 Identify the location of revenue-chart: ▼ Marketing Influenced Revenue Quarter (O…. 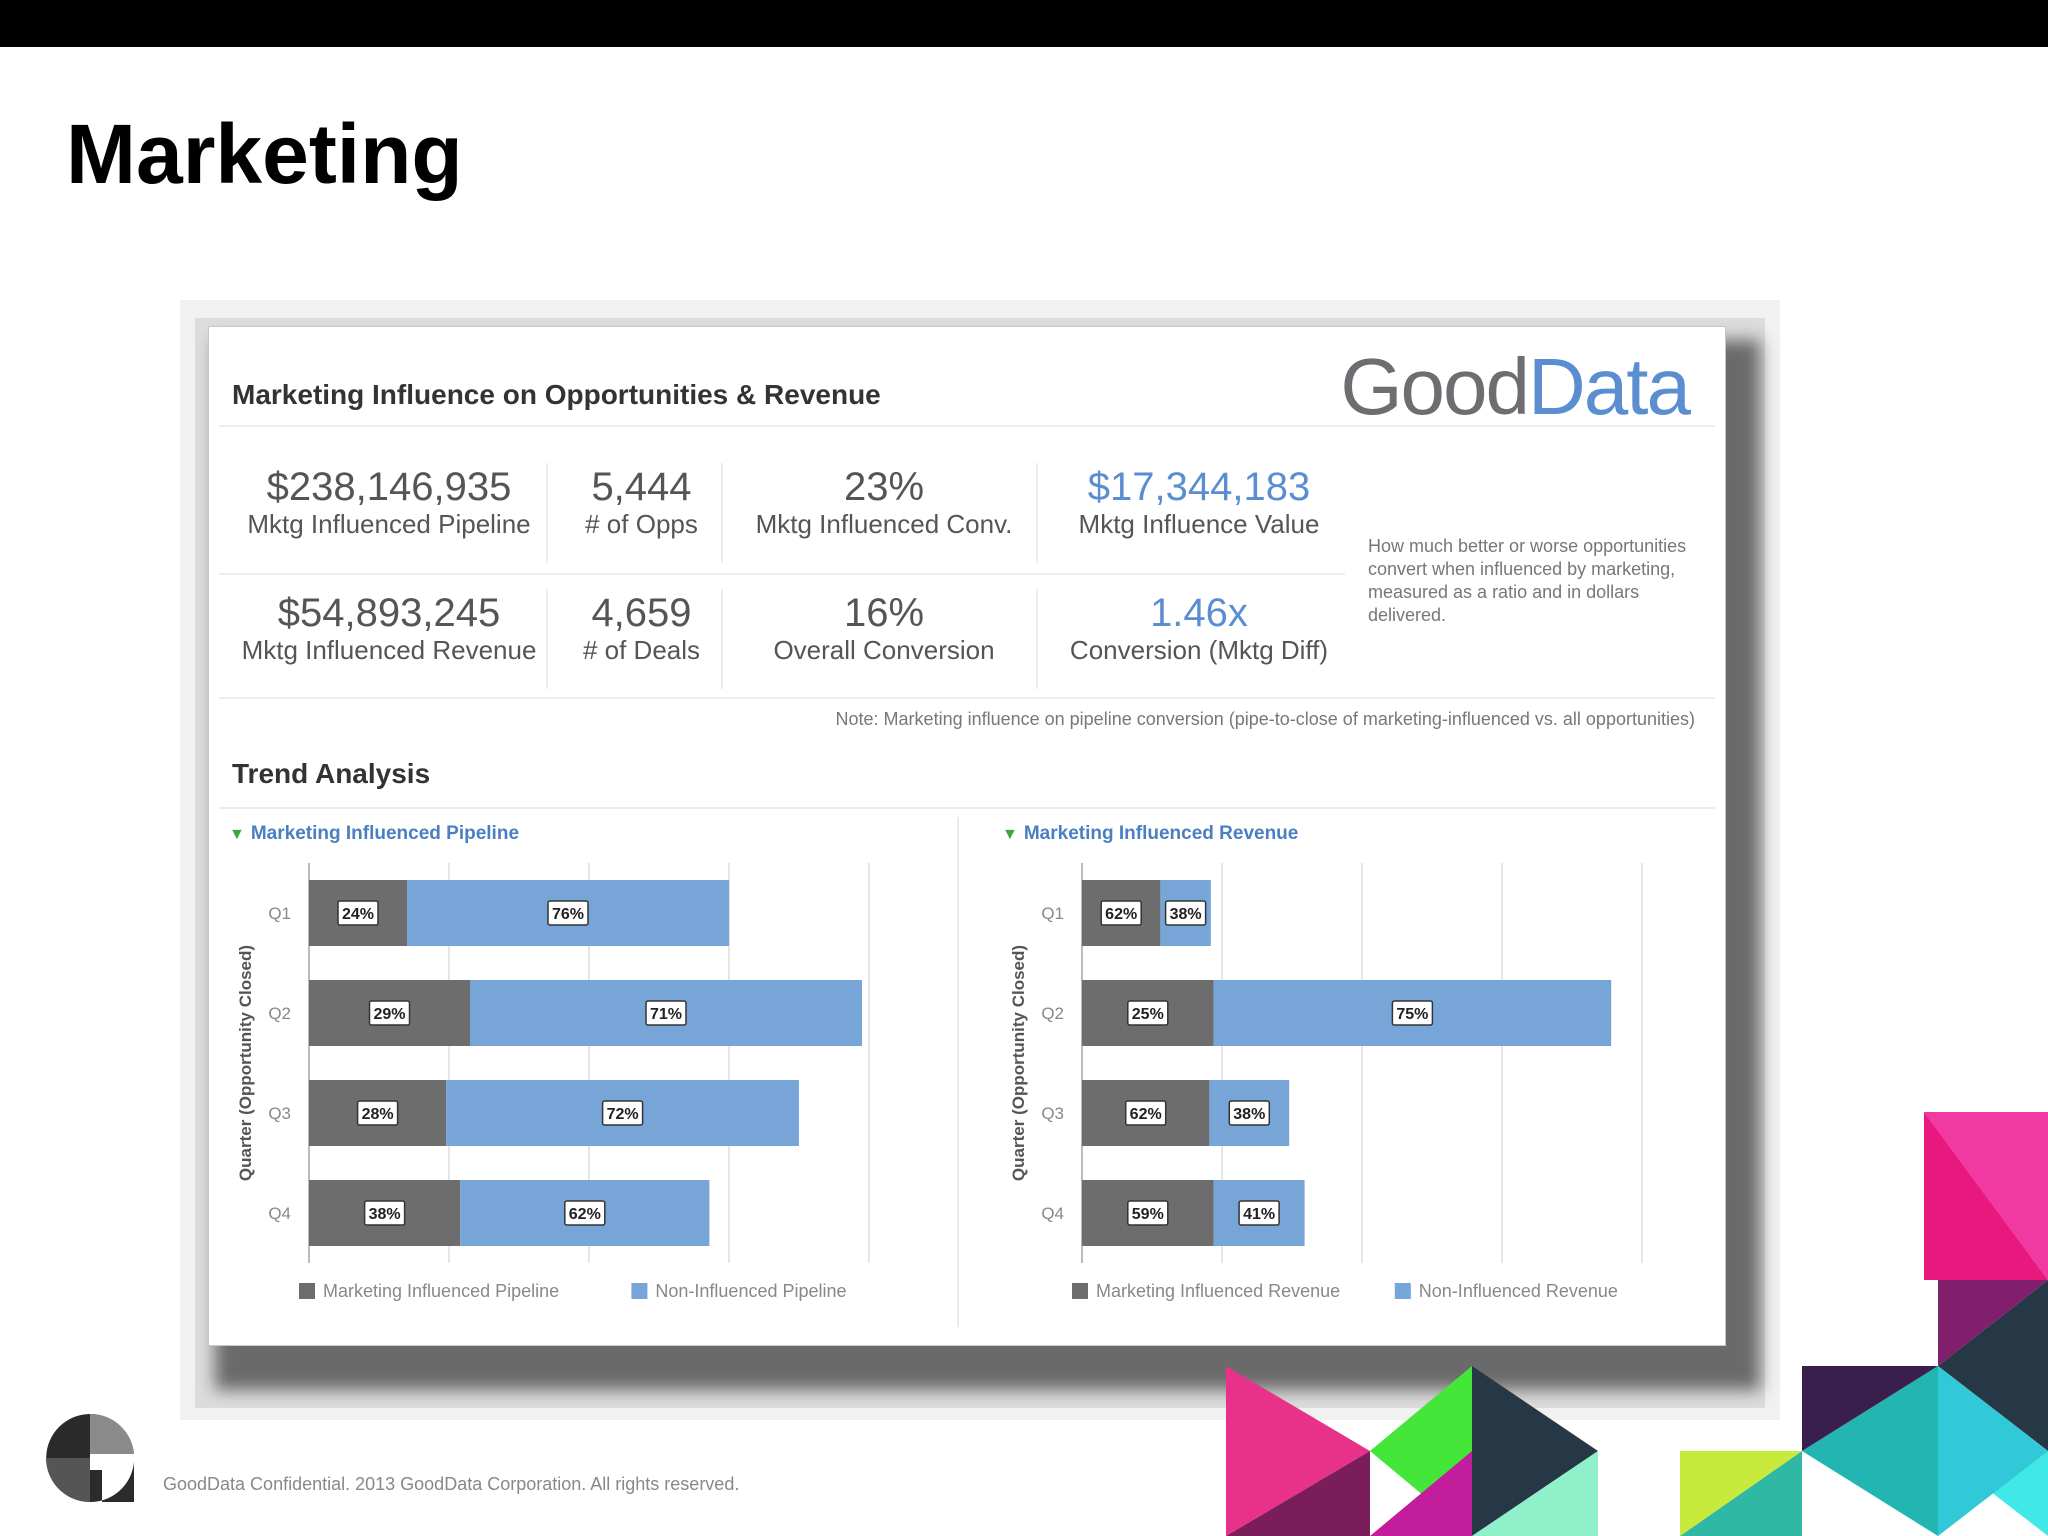
(1352, 1073).